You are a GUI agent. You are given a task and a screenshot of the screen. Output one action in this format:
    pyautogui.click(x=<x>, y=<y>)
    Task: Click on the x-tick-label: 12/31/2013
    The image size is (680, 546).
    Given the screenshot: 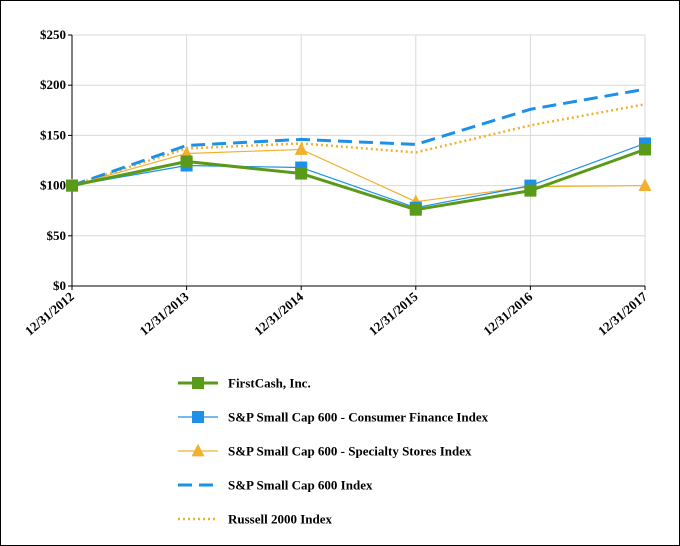 What is the action you would take?
    pyautogui.click(x=164, y=313)
    